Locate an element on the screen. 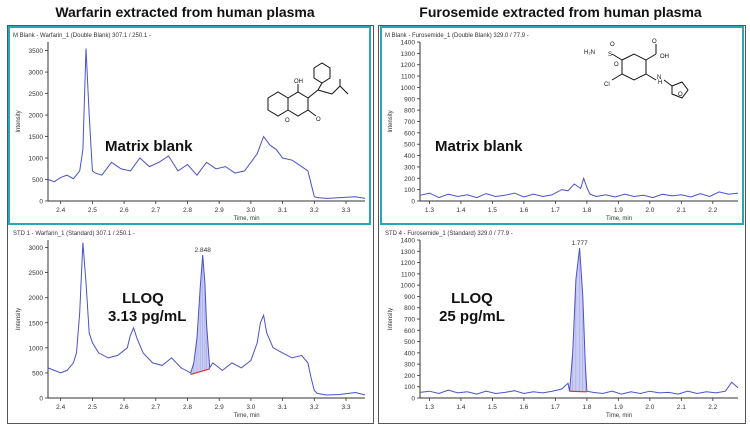  y-tick-label: 3500 is located at coordinates (36, 51).